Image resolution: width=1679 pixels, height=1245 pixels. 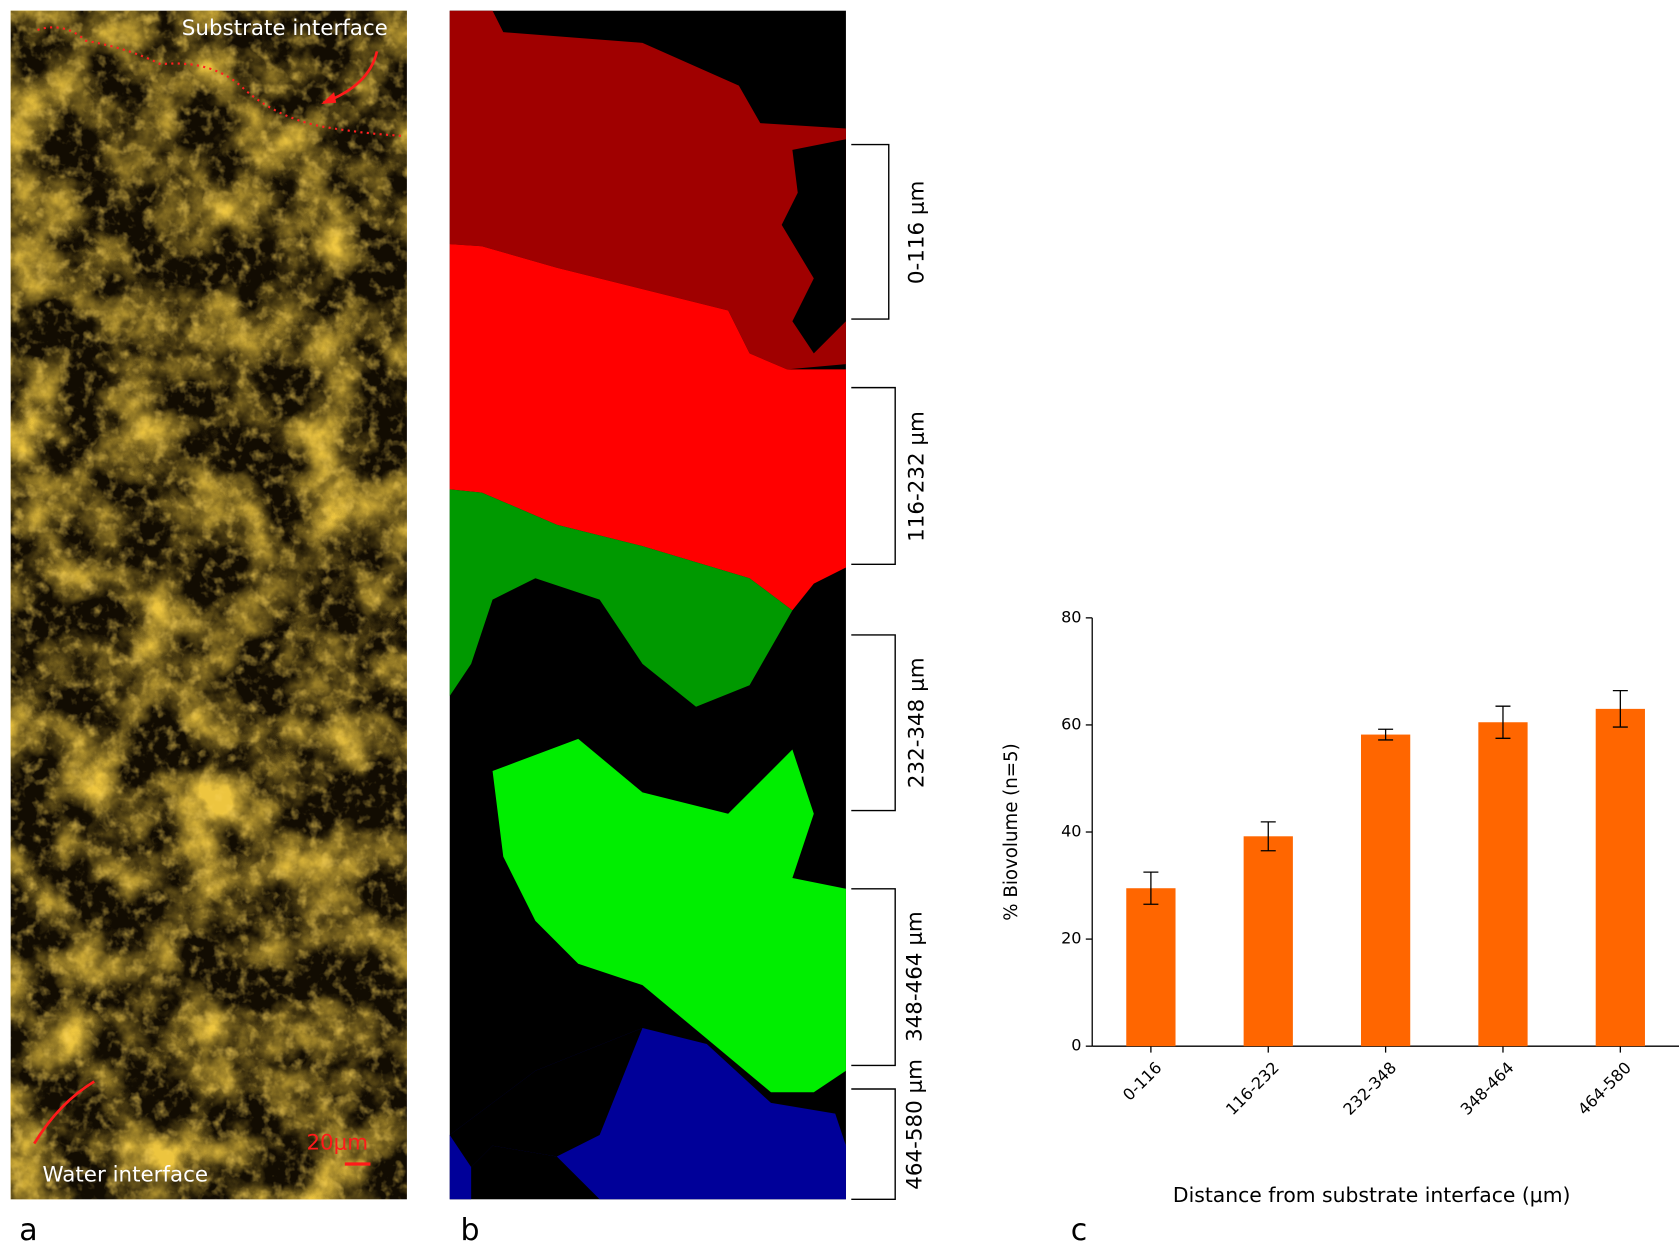 I want to click on x-tick-label: 116-232, so click(x=1252, y=1088).